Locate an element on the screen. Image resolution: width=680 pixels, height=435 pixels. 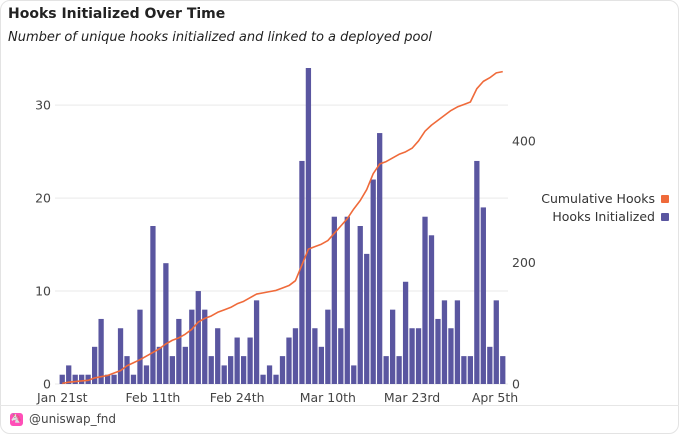
x-tick-4: Mar 23rd is located at coordinates (412, 397).